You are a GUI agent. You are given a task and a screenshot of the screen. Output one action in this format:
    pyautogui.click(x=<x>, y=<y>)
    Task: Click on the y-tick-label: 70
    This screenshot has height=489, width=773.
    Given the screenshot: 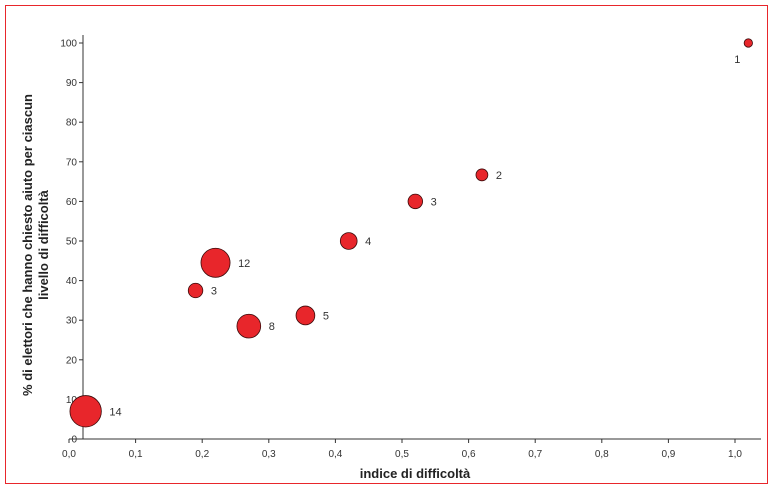 What is the action you would take?
    pyautogui.click(x=72, y=162)
    